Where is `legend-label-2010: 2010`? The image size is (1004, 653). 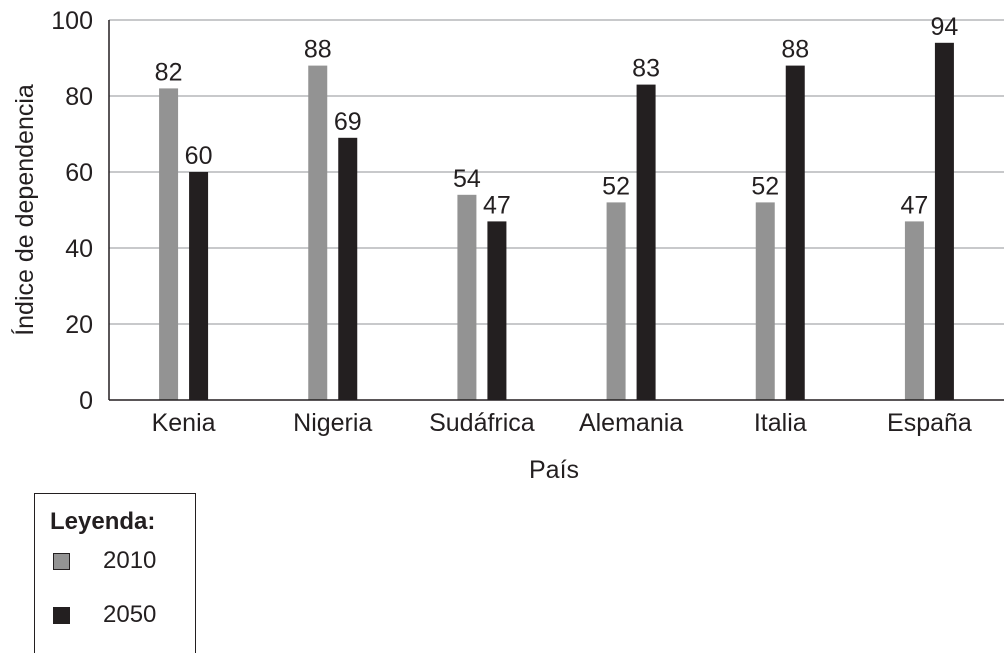
legend-label-2010: 2010 is located at coordinates (130, 560).